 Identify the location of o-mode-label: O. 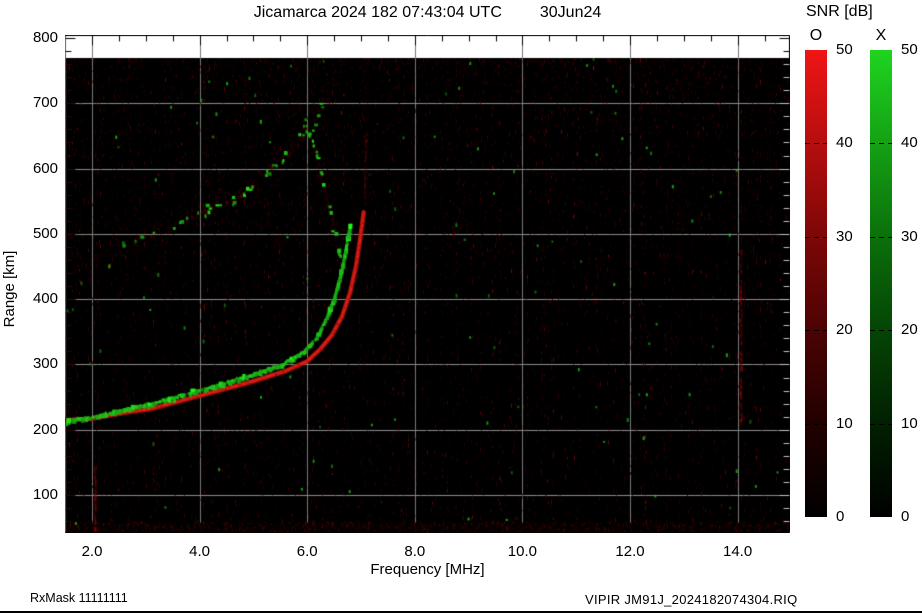
(816, 35).